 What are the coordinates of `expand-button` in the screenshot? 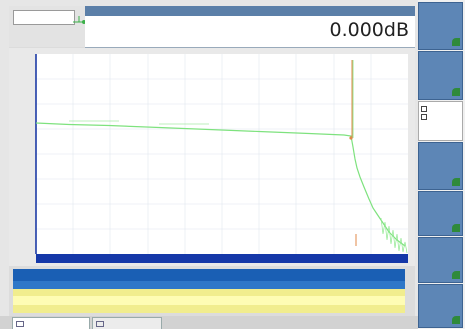 It's located at (440, 26).